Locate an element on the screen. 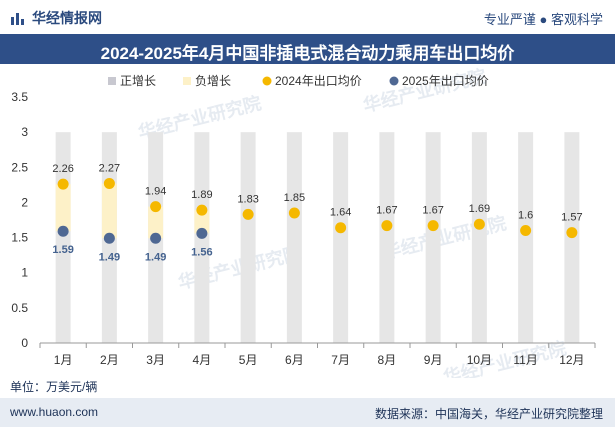 The height and width of the screenshot is (427, 615). data-label-2024: 1.6 is located at coordinates (525, 216).